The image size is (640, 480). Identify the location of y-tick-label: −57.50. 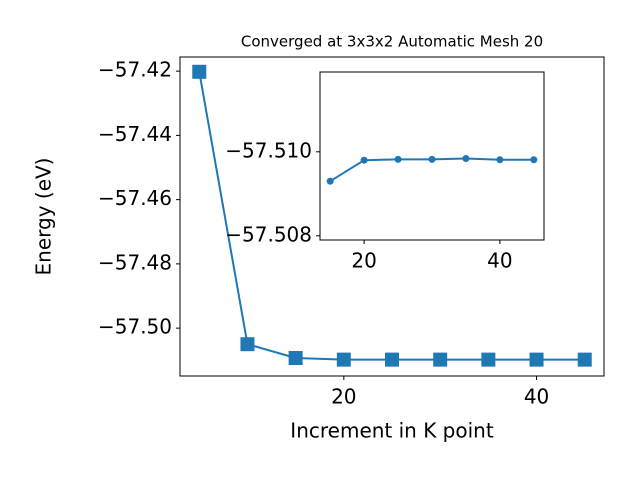
(135, 327).